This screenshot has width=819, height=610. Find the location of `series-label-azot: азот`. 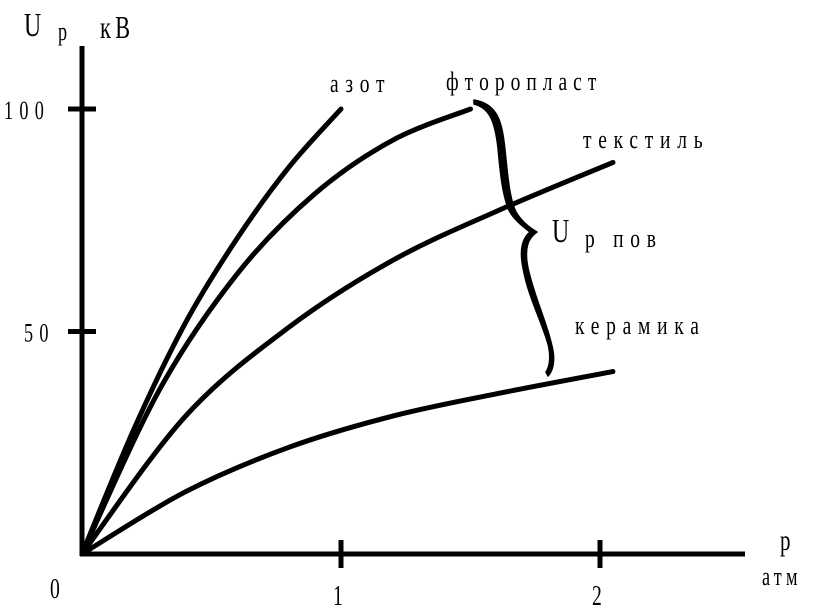

series-label-azot: азот is located at coordinates (360, 83).